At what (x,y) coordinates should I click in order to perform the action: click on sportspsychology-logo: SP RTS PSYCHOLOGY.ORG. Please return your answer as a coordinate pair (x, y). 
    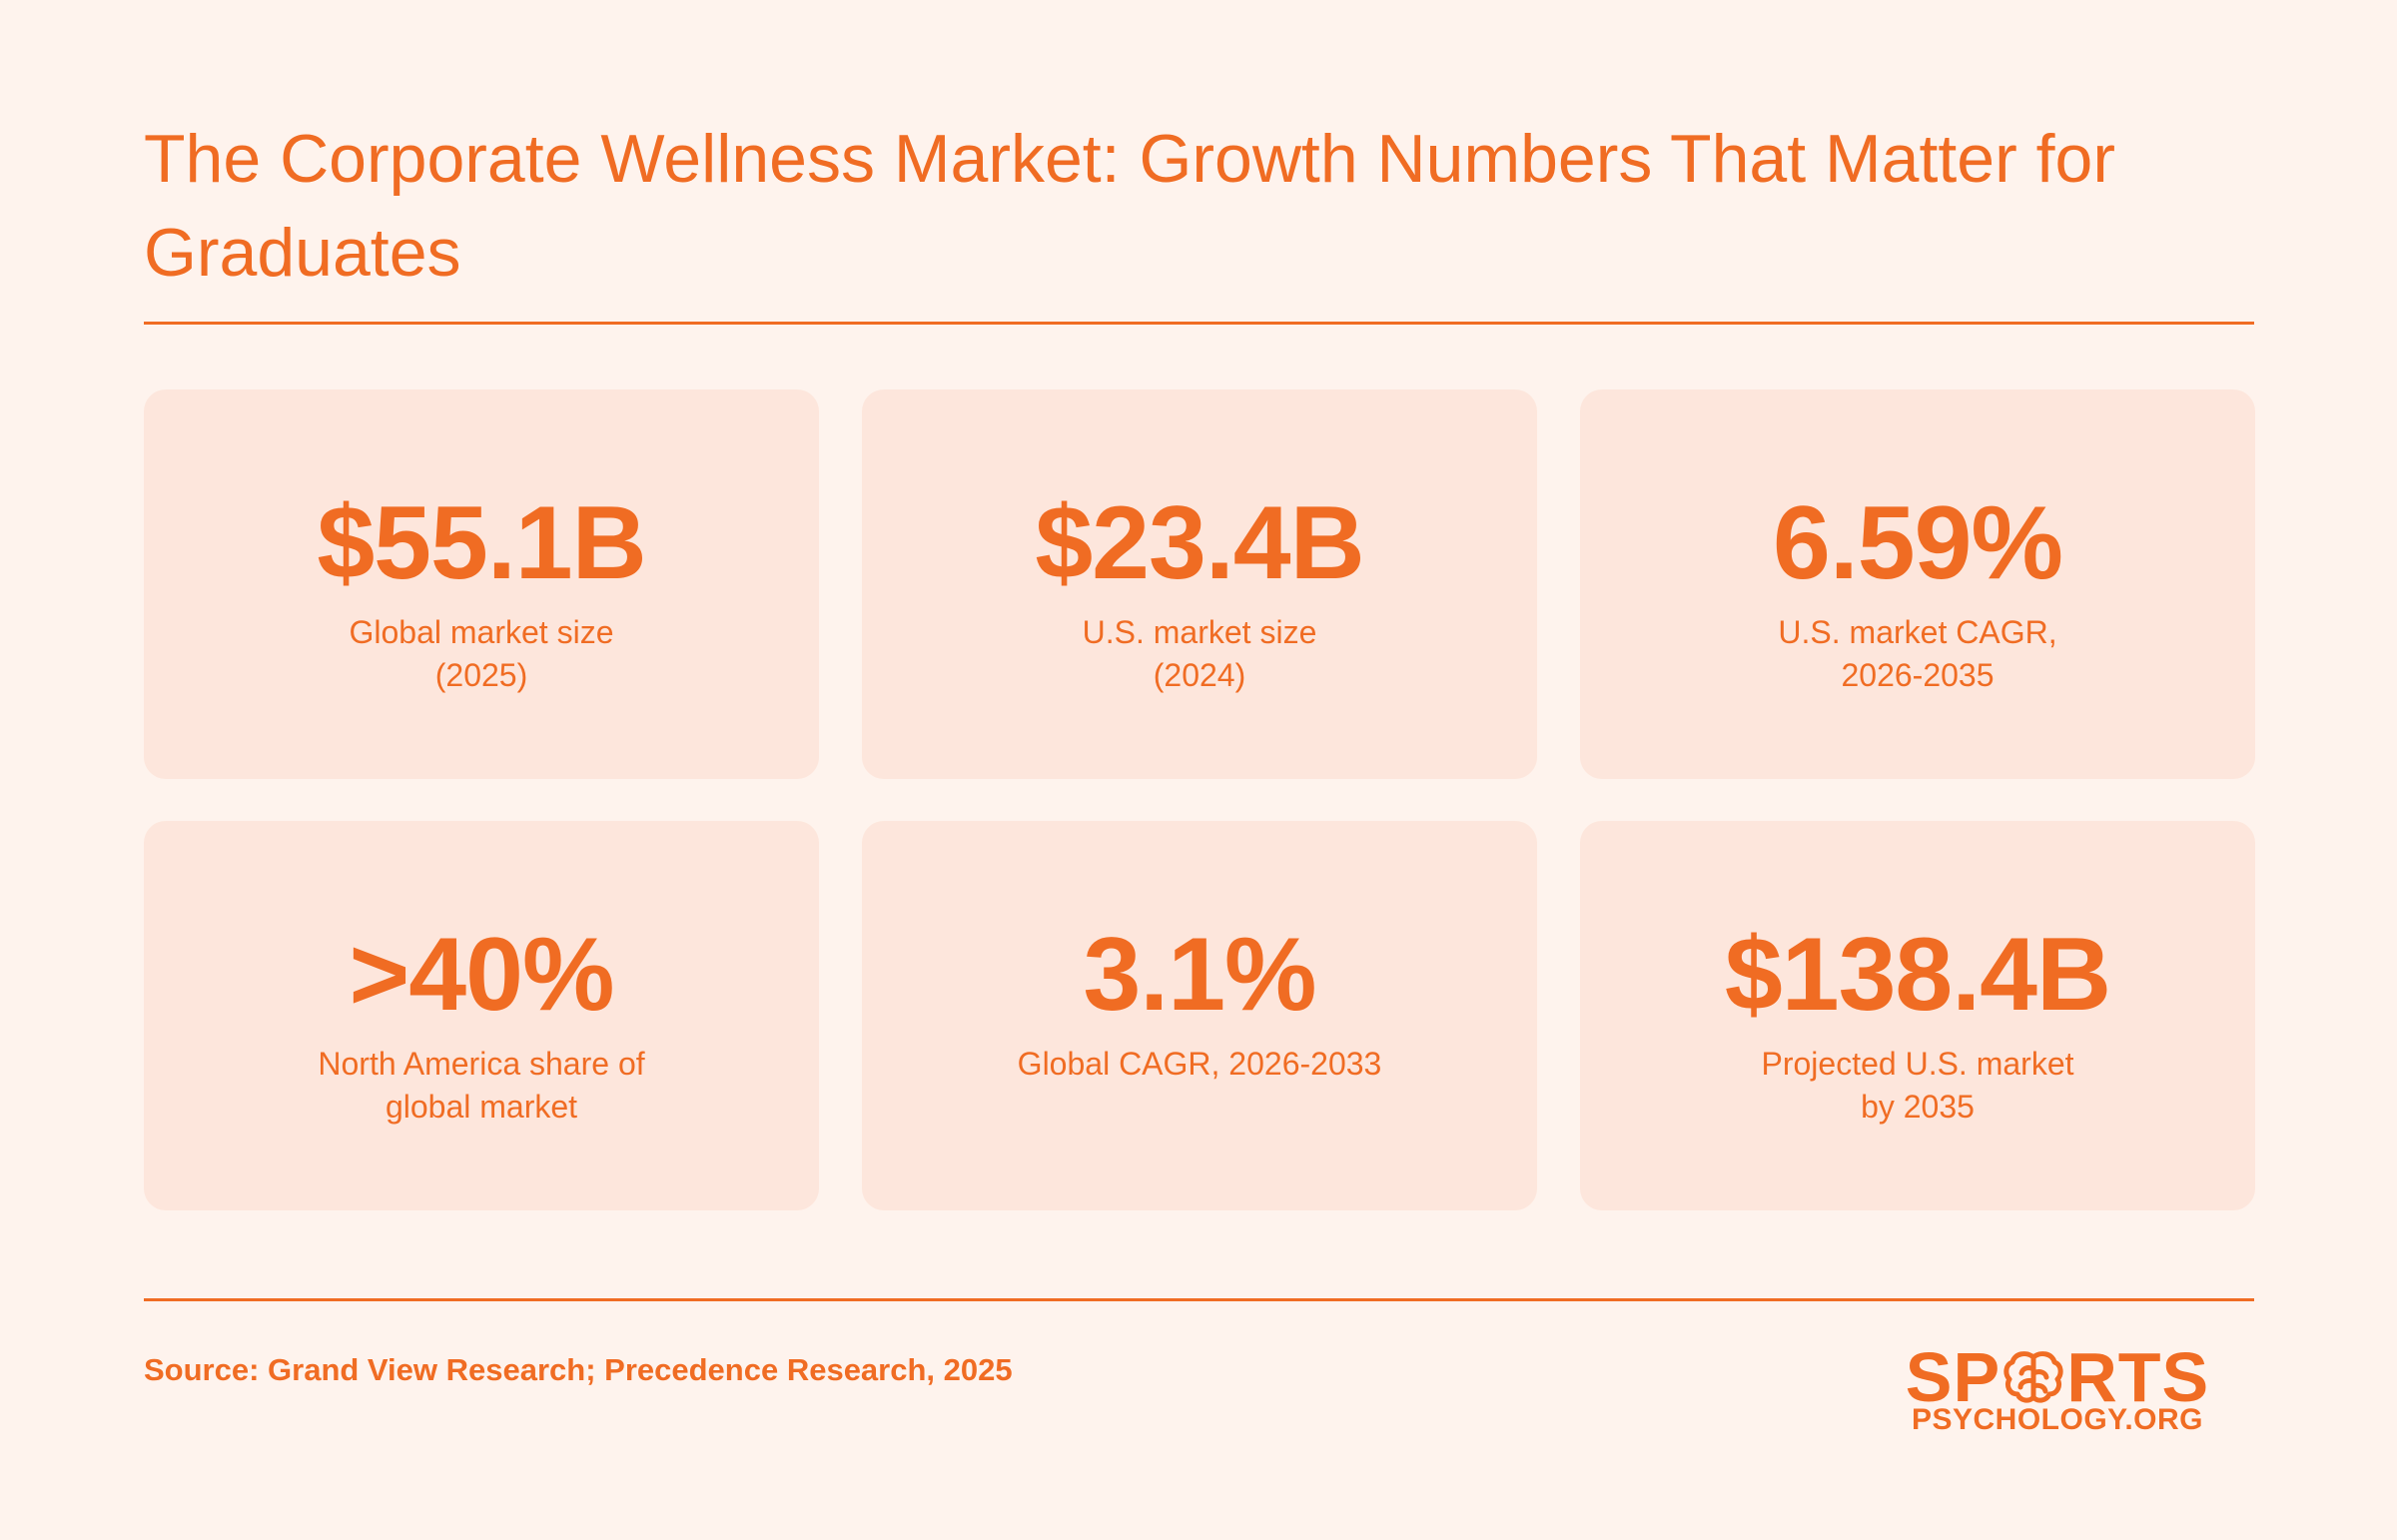
    Looking at the image, I should click on (2057, 1389).